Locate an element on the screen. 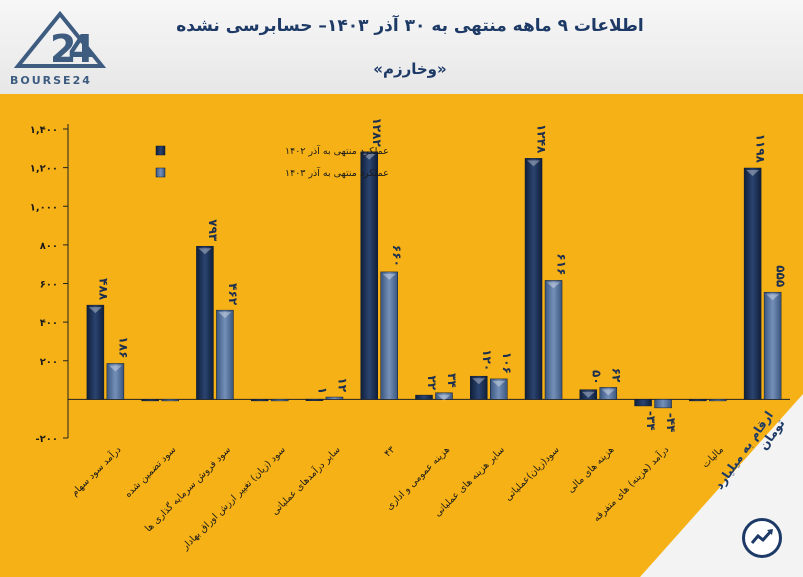 The height and width of the screenshot is (577, 803). svg-text: 2 is located at coordinates (63, 49).